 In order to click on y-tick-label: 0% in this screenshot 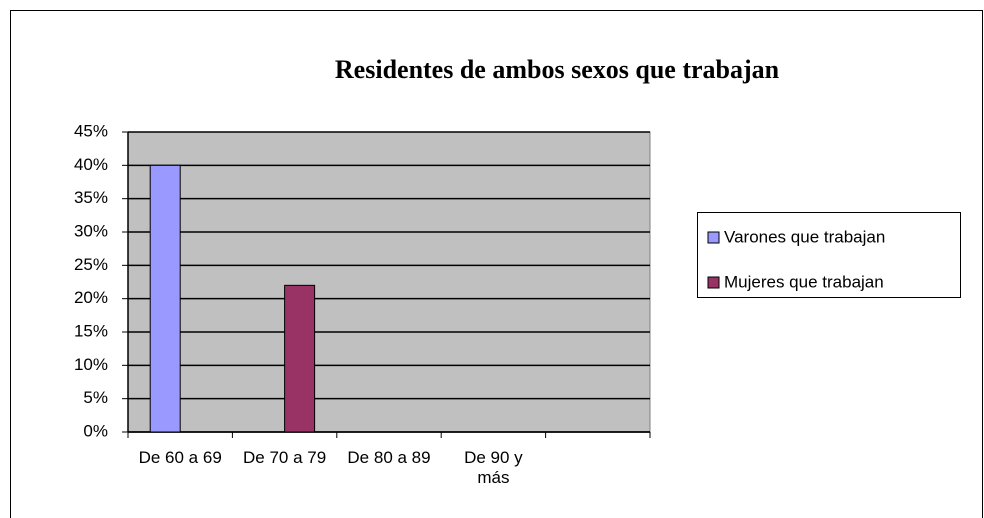, I will do `click(95, 430)`.